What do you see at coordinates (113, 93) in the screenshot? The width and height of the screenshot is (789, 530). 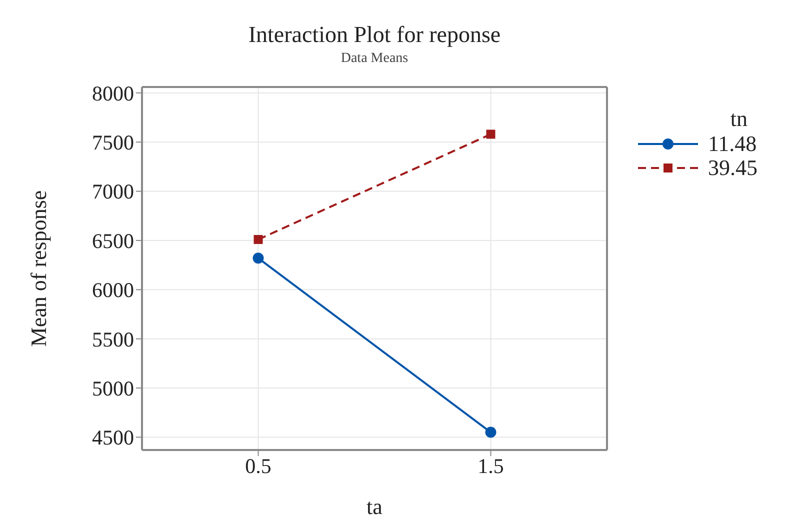 I see `y-tick-label: 8000` at bounding box center [113, 93].